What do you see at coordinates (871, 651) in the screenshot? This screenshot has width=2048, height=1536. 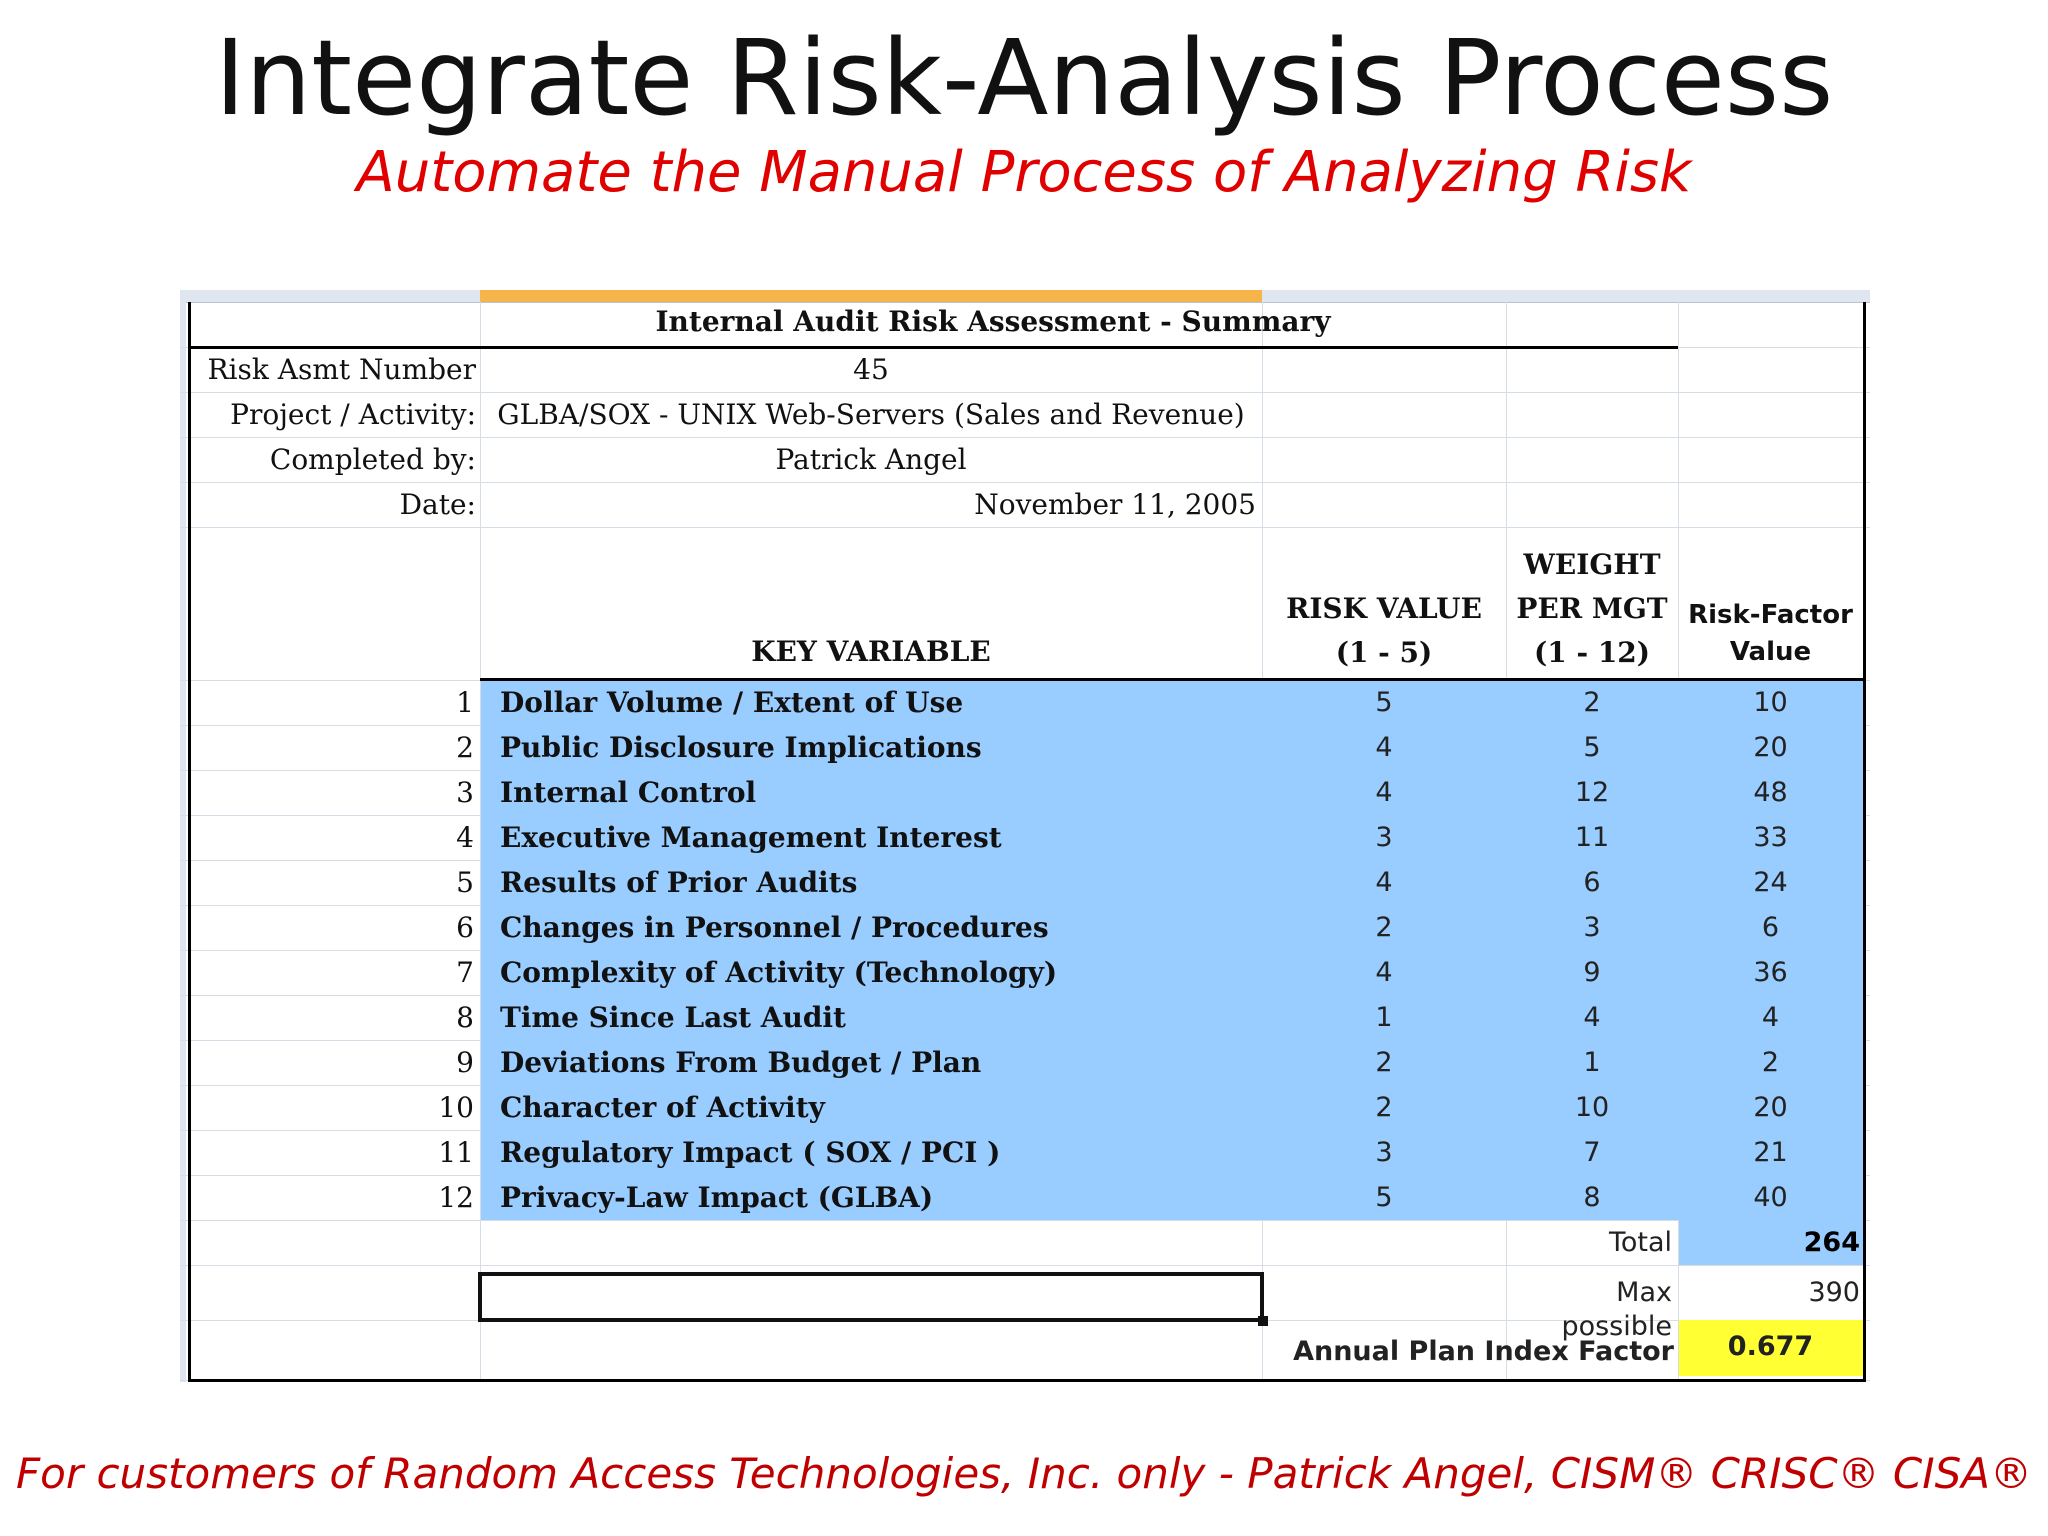 I see `header-key-variable: KEY VARIABLE` at bounding box center [871, 651].